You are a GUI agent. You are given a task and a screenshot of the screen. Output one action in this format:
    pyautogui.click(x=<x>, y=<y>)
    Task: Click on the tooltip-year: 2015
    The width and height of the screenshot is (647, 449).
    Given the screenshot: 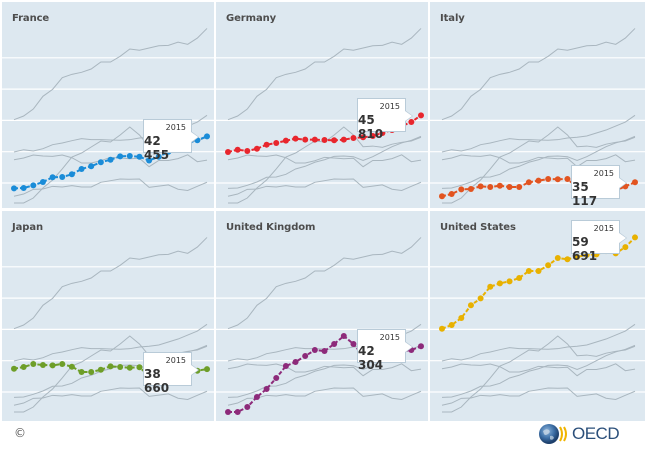 What is the action you would take?
    pyautogui.click(x=175, y=128)
    